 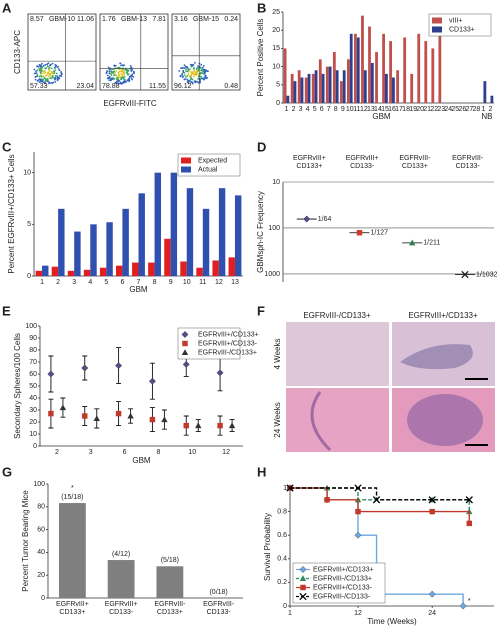 What do you see at coordinates (186, 169) in the screenshot?
I see `legend-swatch` at bounding box center [186, 169].